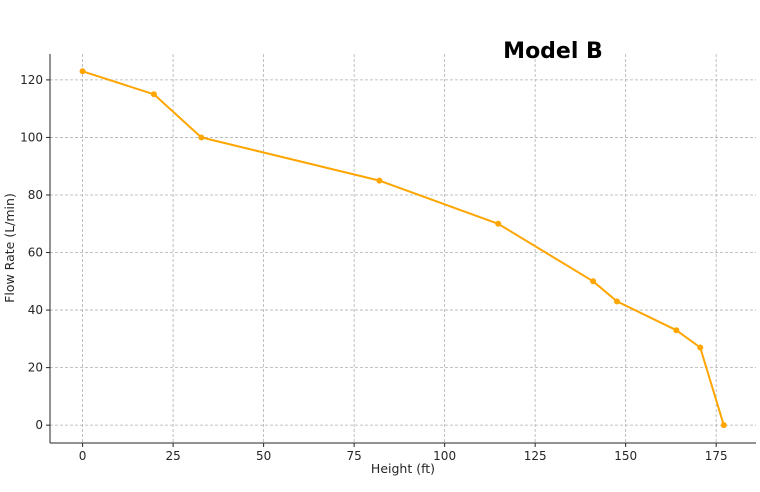 The image size is (760, 492). Describe the element at coordinates (403, 453) in the screenshot. I see `x-ticks: 0 25 50 75 100 125 150 175` at that location.